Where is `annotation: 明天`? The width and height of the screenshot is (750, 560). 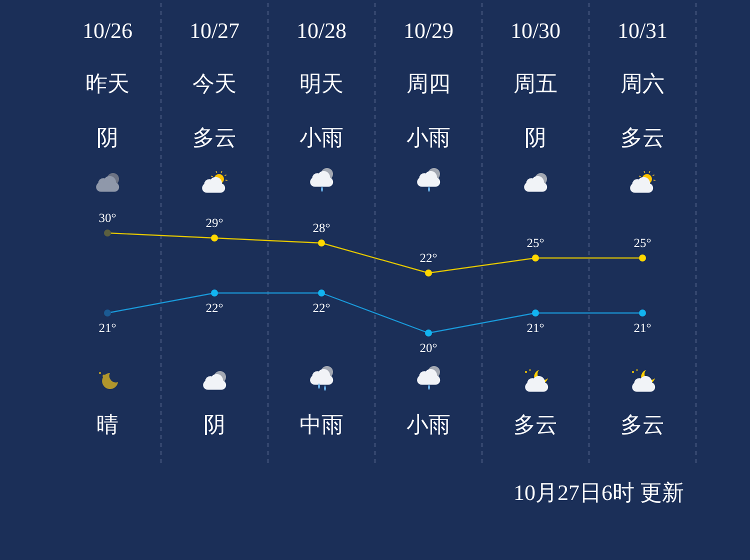 annotation: 明天 is located at coordinates (322, 83).